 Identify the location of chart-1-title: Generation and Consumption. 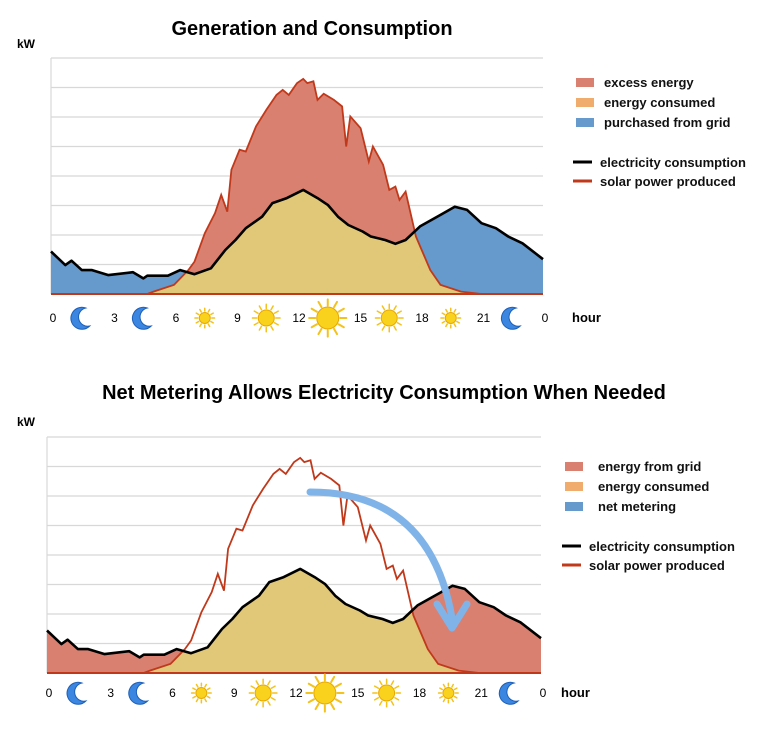
(311, 29).